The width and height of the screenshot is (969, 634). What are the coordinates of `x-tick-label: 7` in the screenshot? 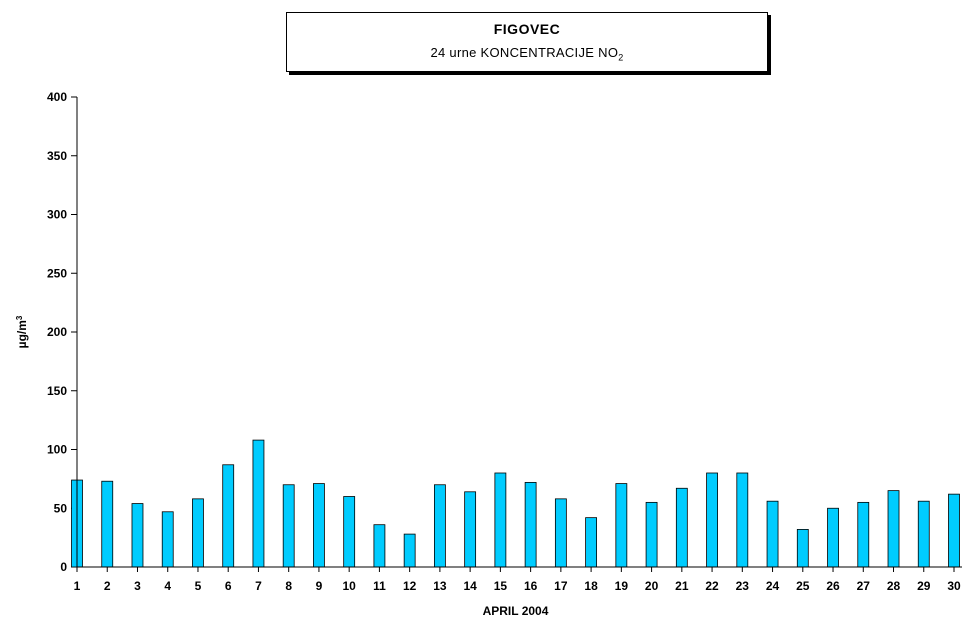 It's located at (258, 586).